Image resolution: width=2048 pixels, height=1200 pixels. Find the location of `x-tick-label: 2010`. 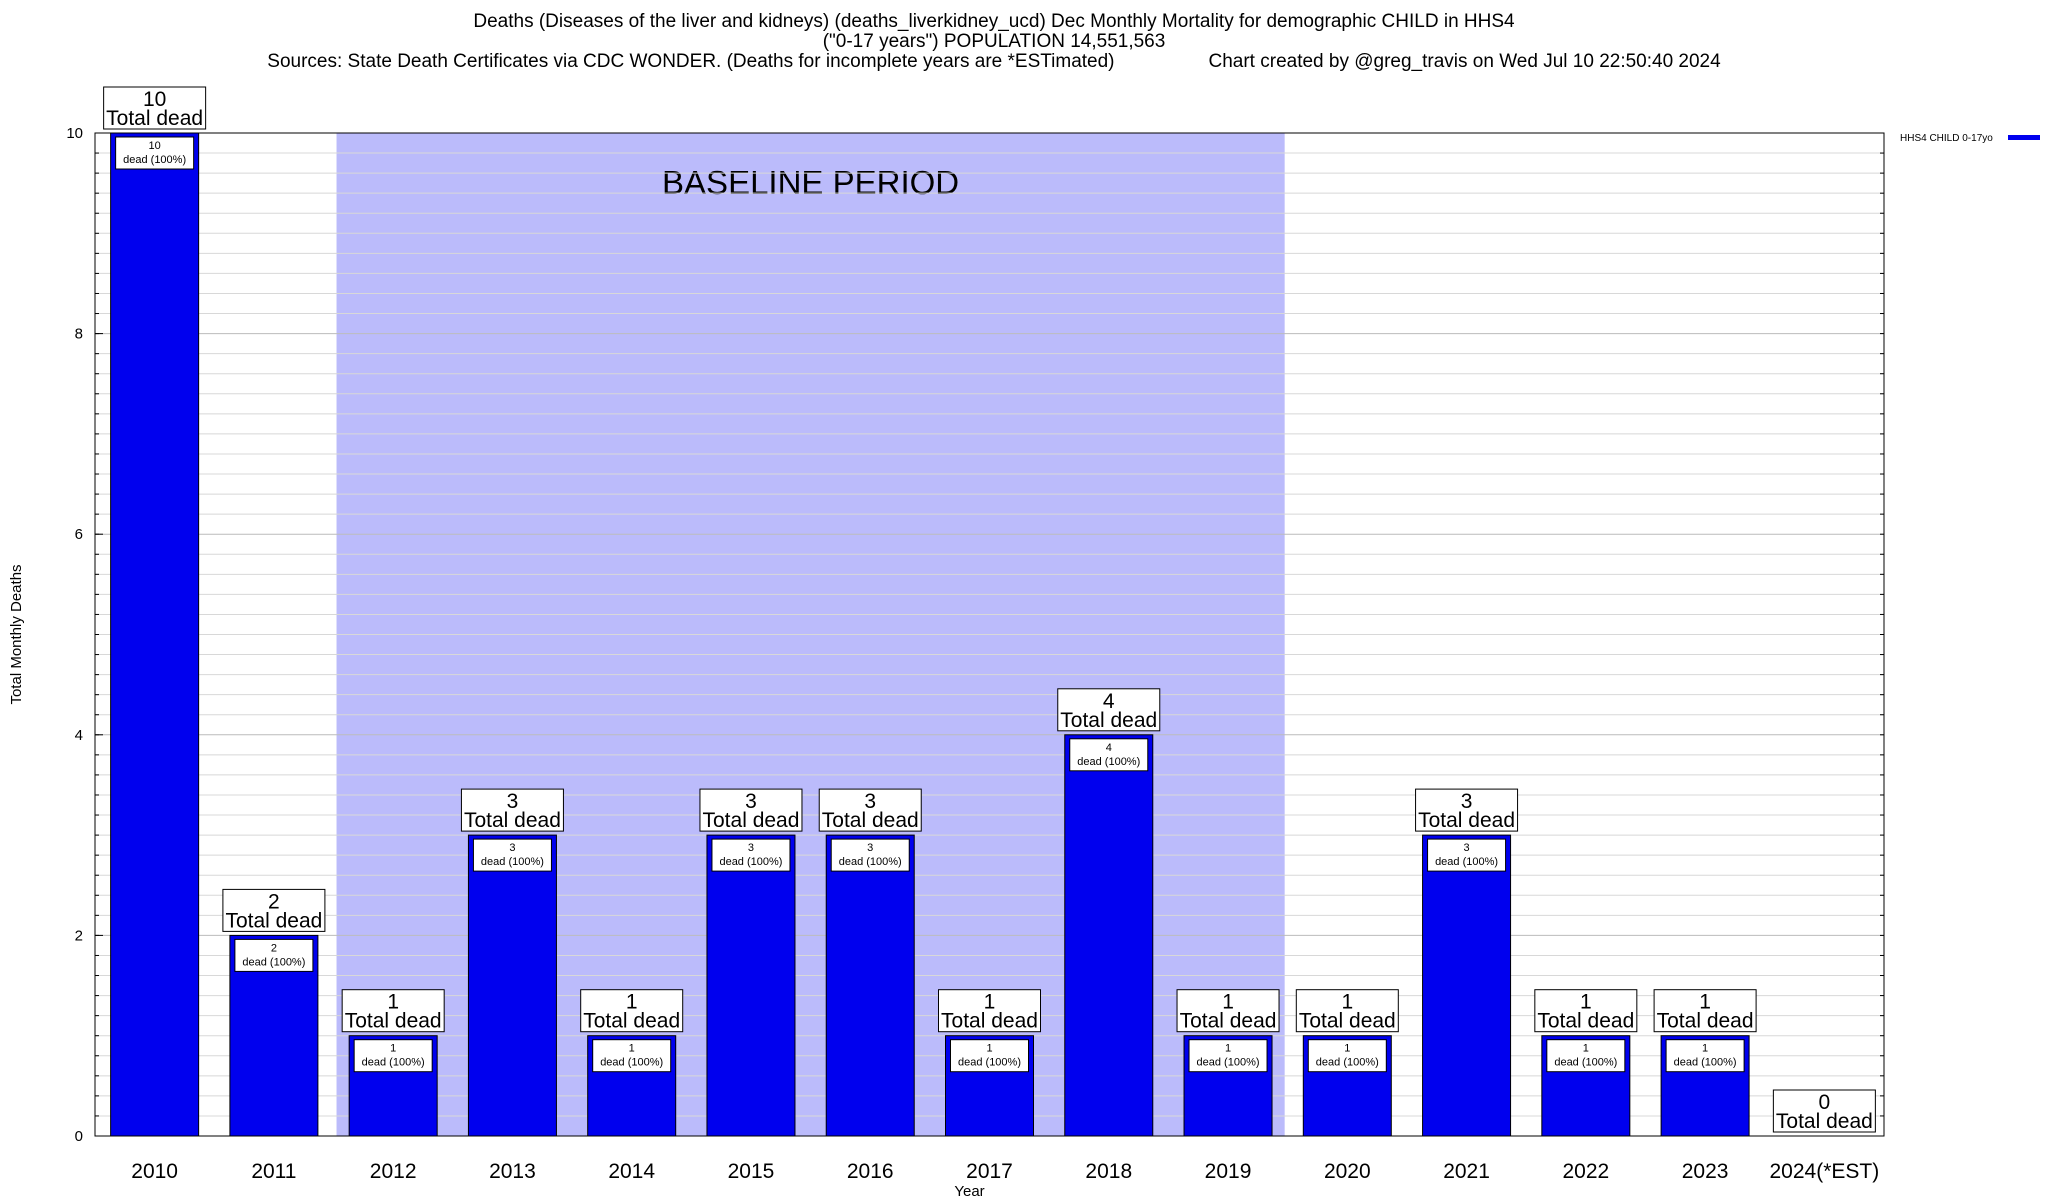

x-tick-label: 2010 is located at coordinates (154, 1171).